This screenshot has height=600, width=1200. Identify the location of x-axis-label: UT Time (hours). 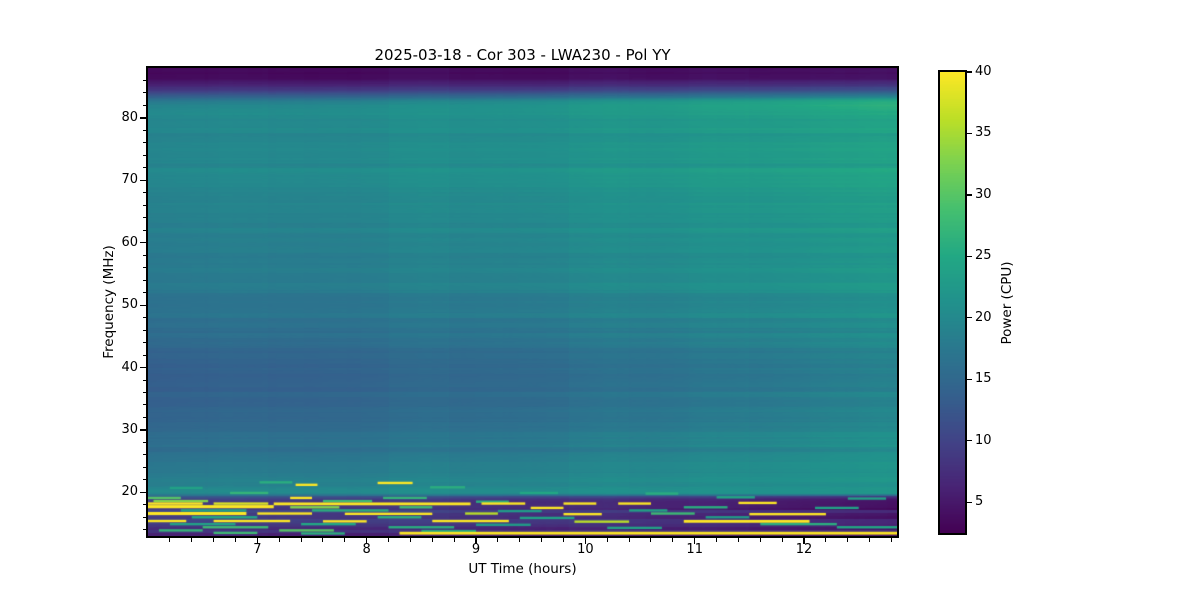
(522, 569).